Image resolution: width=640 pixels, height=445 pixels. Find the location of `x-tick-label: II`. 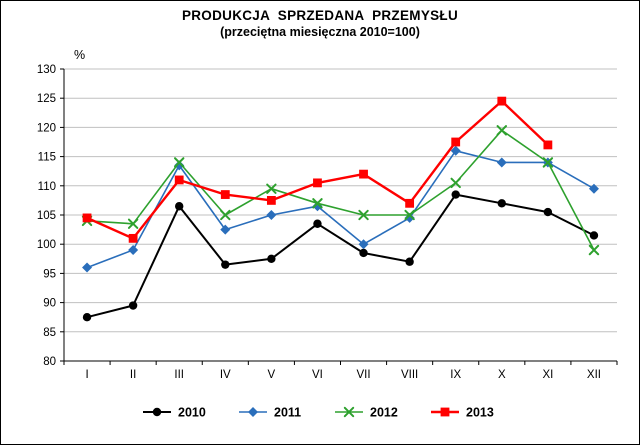

x-tick-label: II is located at coordinates (133, 375).